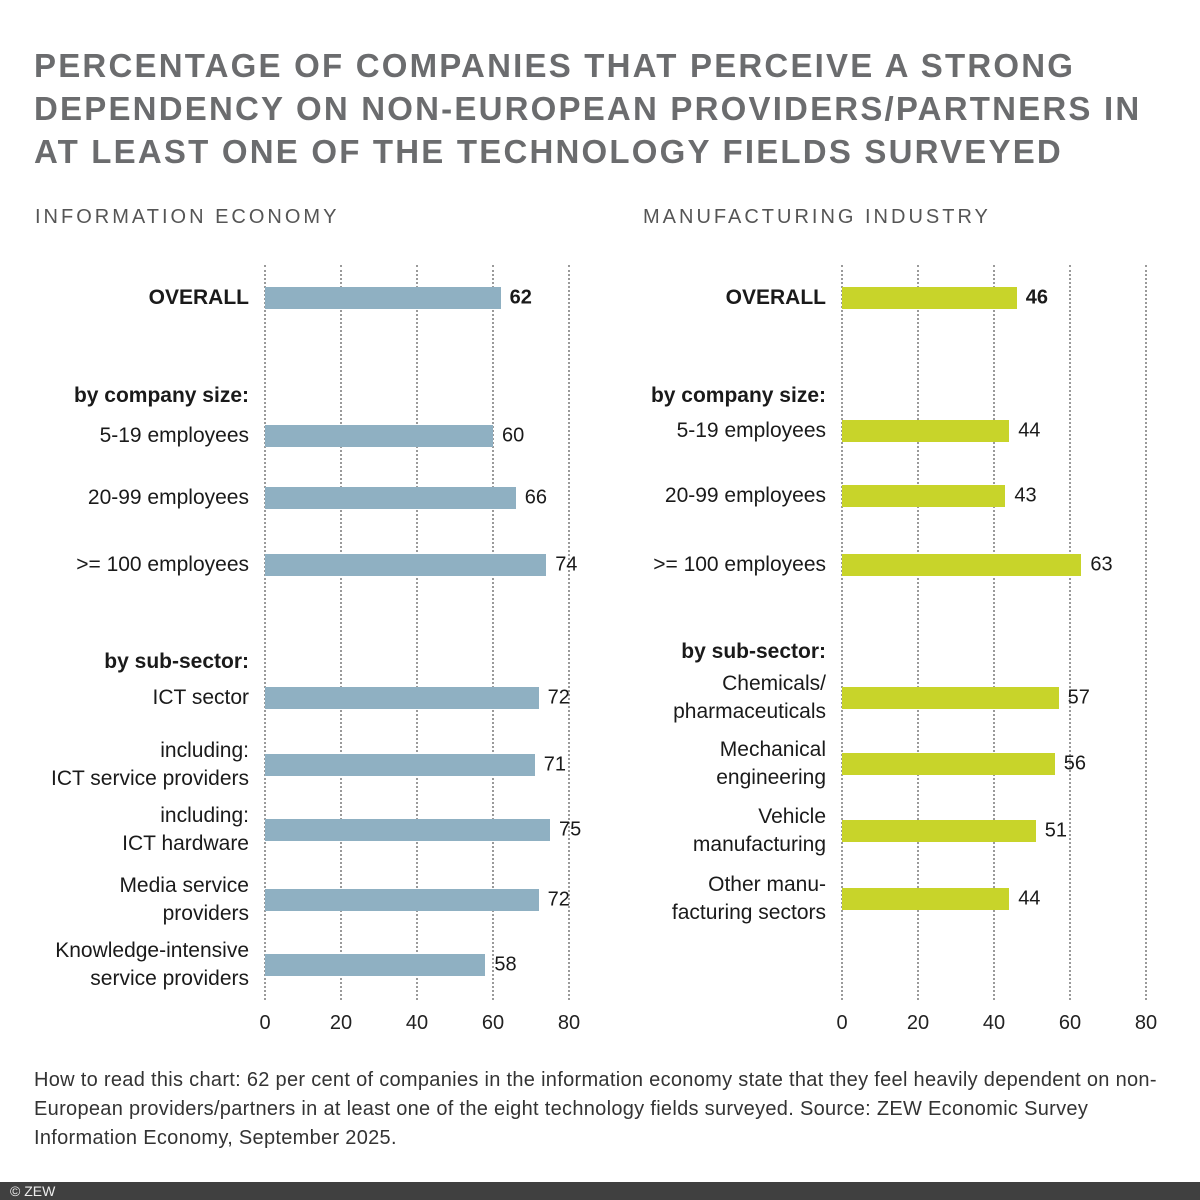 The image size is (1200, 1200). Describe the element at coordinates (152, 964) in the screenshot. I see `category-label: Knowledge-intensive service providers` at that location.